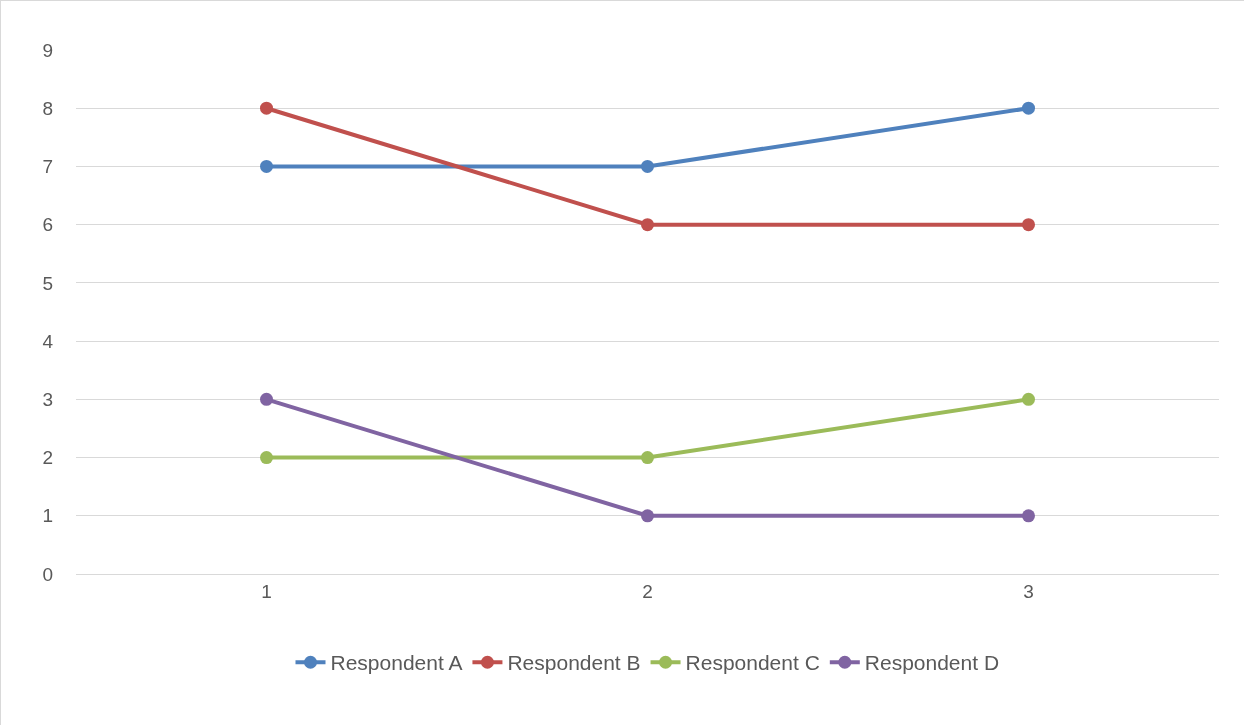 The width and height of the screenshot is (1244, 725). Describe the element at coordinates (1028, 591) in the screenshot. I see `x-tick-label: 3` at that location.